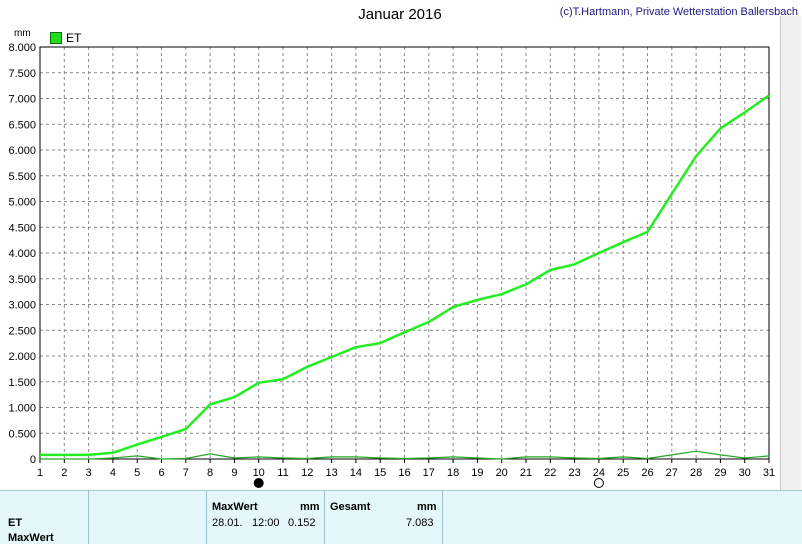  What do you see at coordinates (22, 331) in the screenshot?
I see `y-tick-label: 2.500` at bounding box center [22, 331].